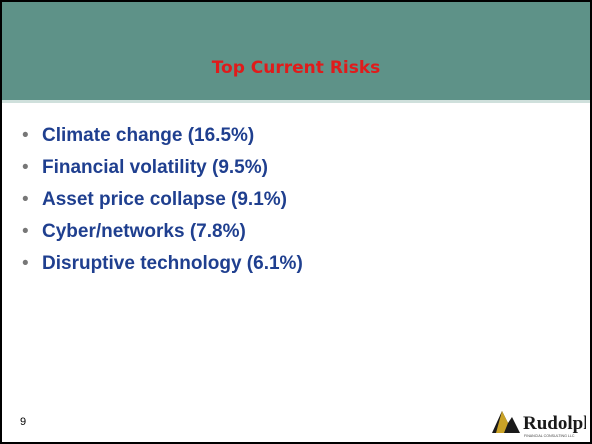 This screenshot has width=592, height=444. I want to click on bullet-text: Disruptive technology (6.1%), so click(172, 263).